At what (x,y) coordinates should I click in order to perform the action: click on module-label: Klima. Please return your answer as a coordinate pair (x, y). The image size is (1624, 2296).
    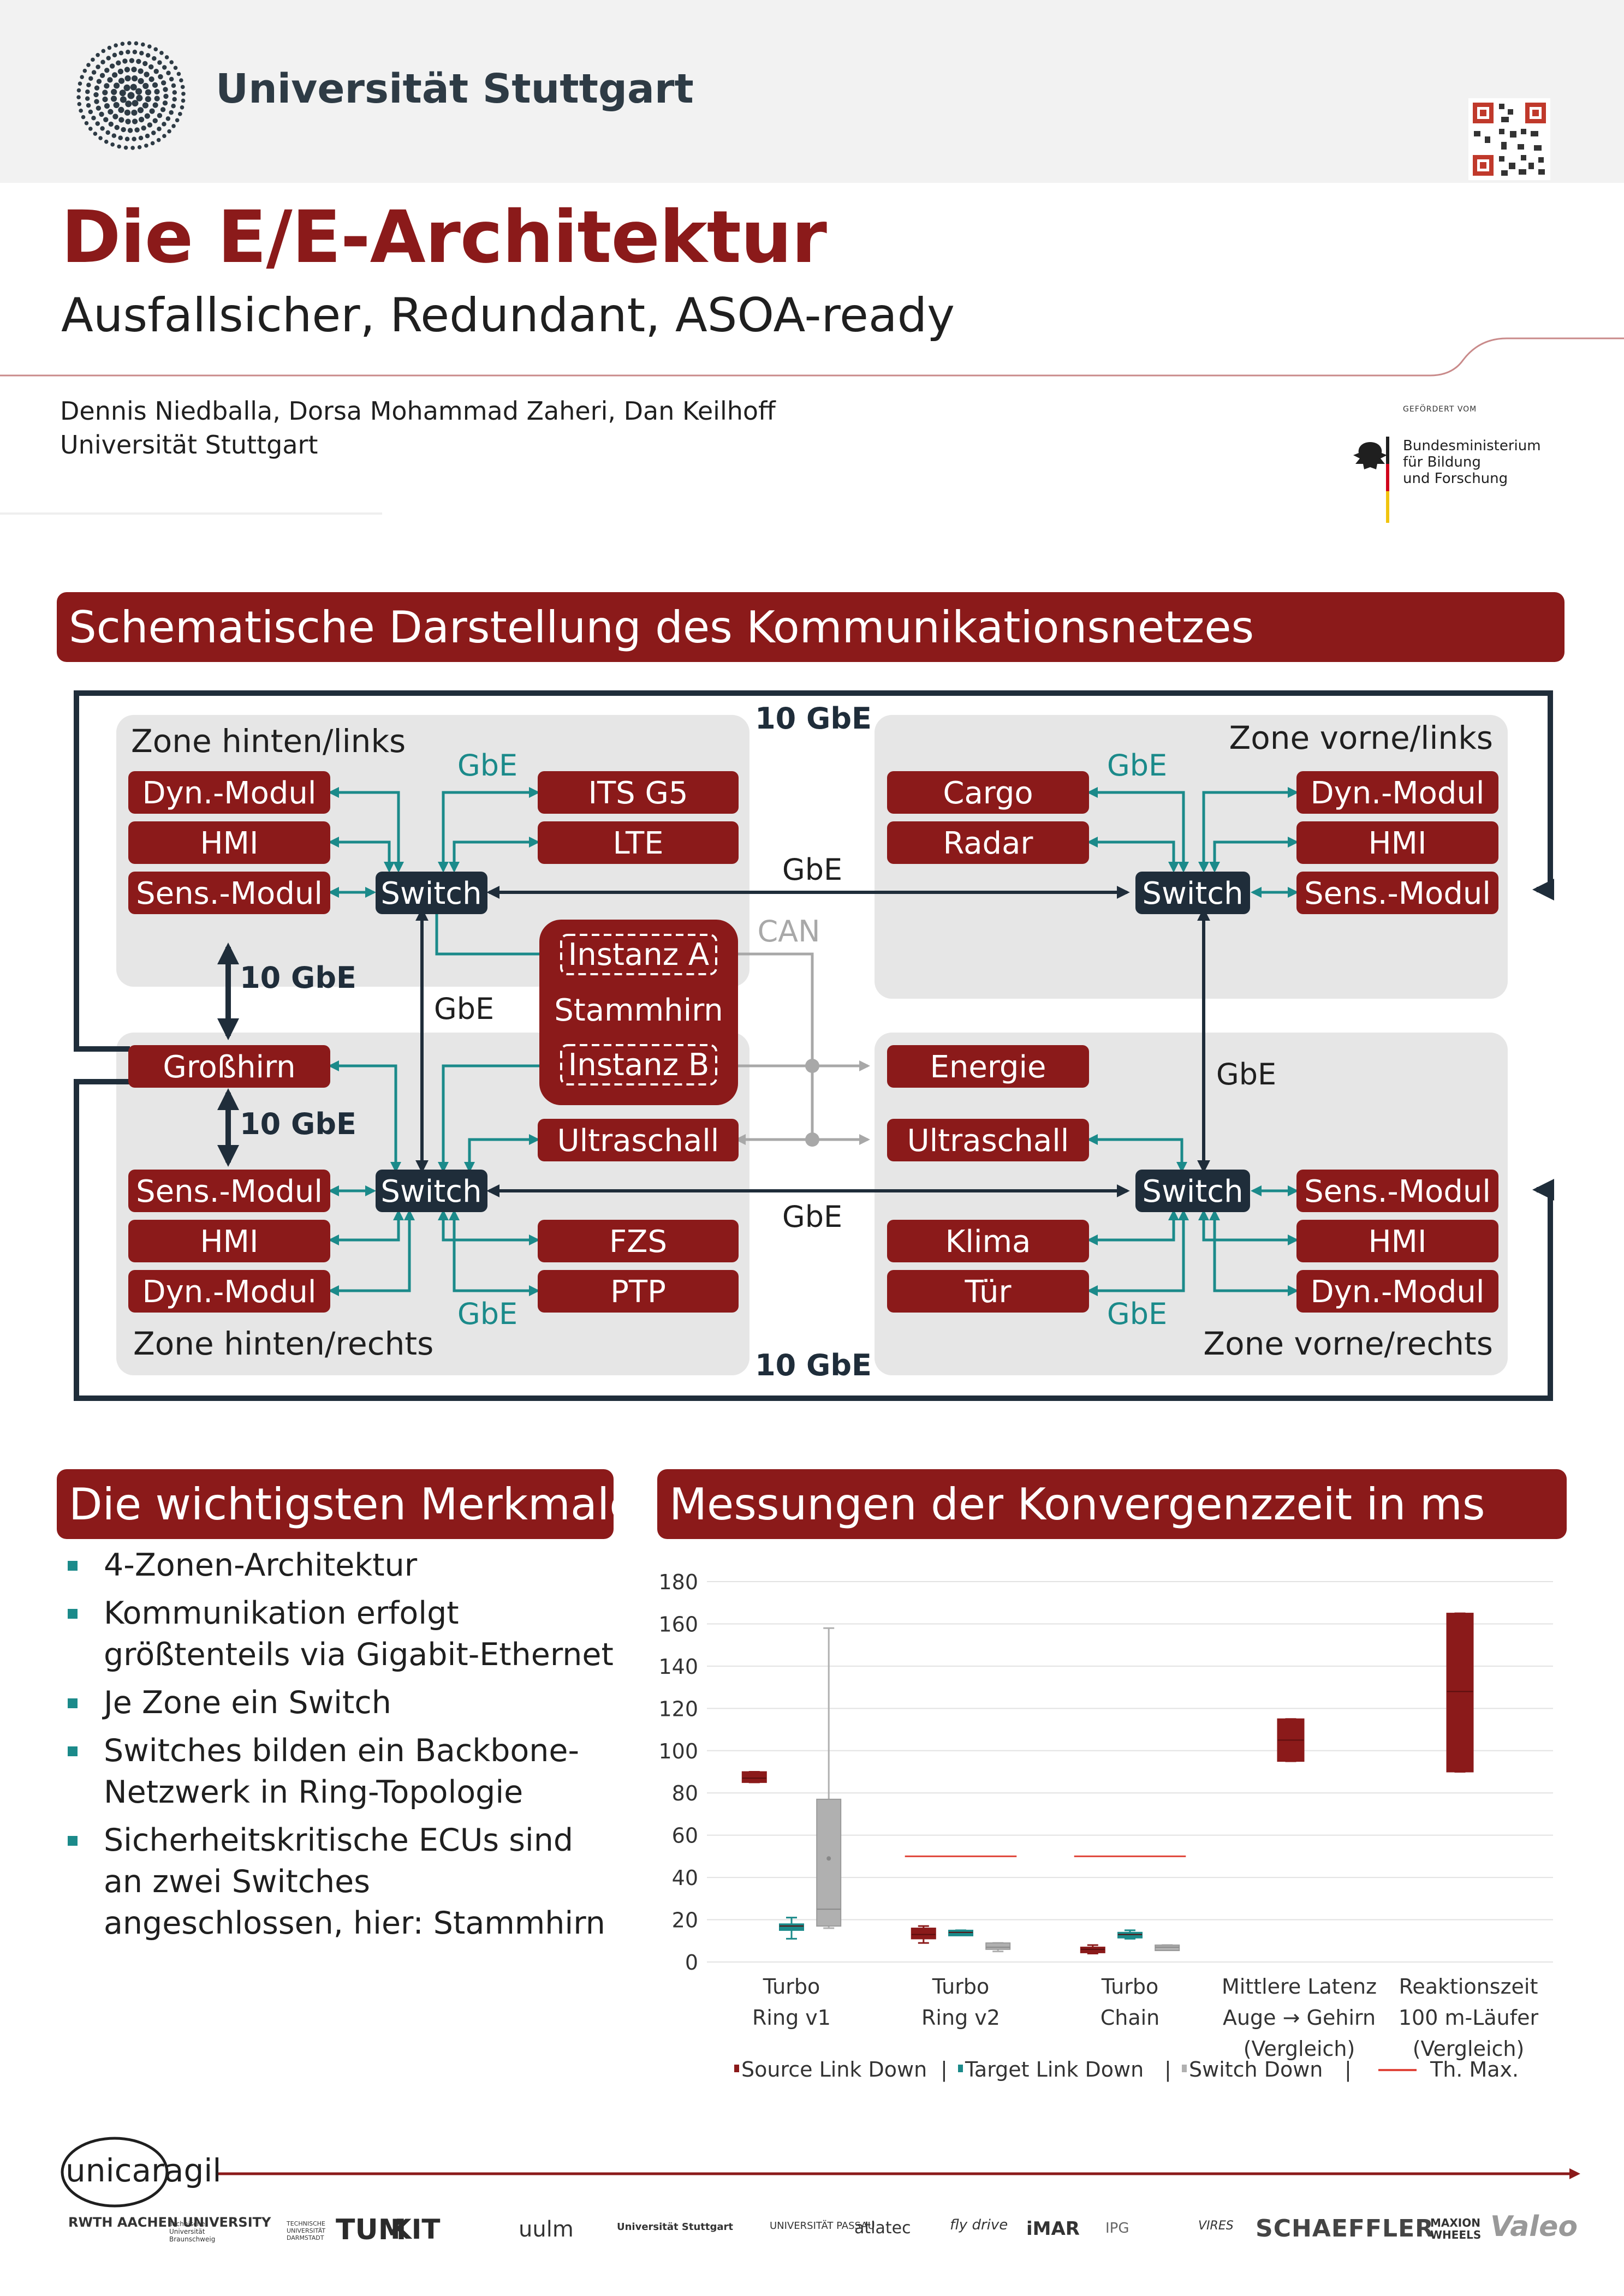
    Looking at the image, I should click on (988, 1242).